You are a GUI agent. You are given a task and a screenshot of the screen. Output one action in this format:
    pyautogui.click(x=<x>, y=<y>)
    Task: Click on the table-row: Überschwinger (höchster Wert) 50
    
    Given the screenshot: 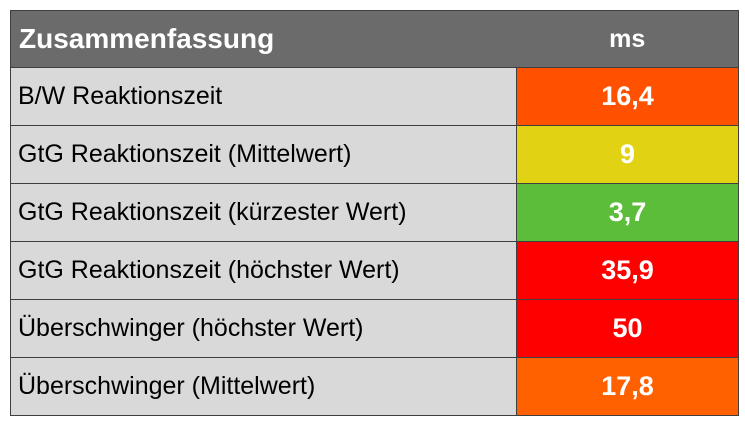 What is the action you would take?
    pyautogui.click(x=374, y=328)
    